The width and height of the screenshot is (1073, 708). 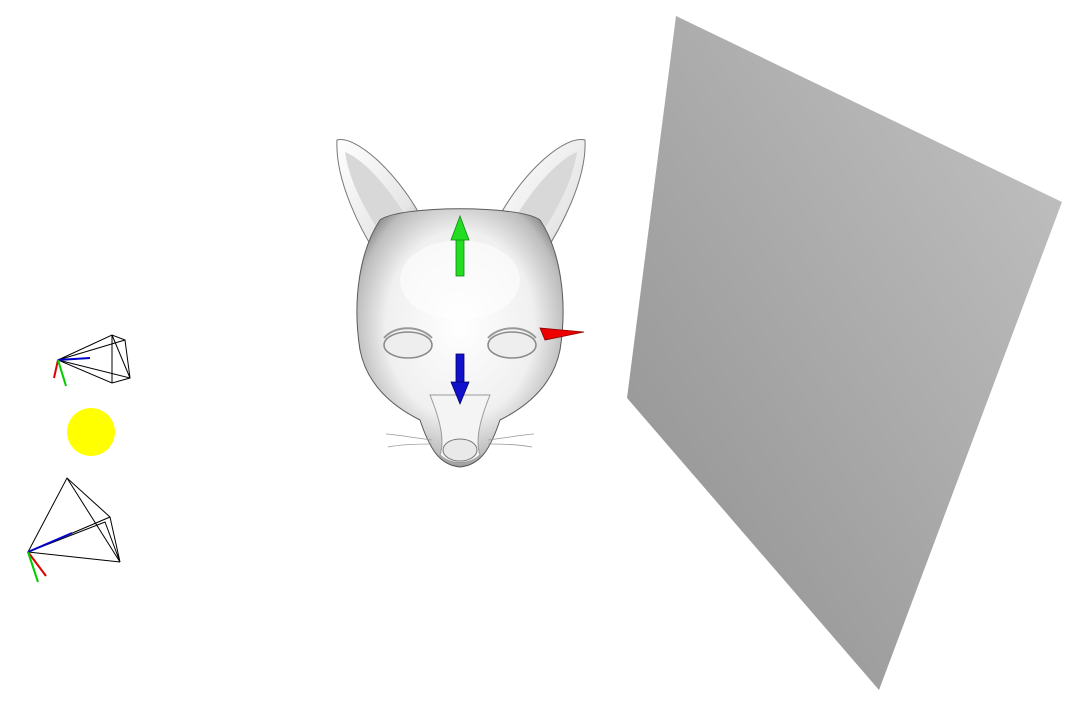 I want to click on y-axis-arrow, so click(x=460, y=245).